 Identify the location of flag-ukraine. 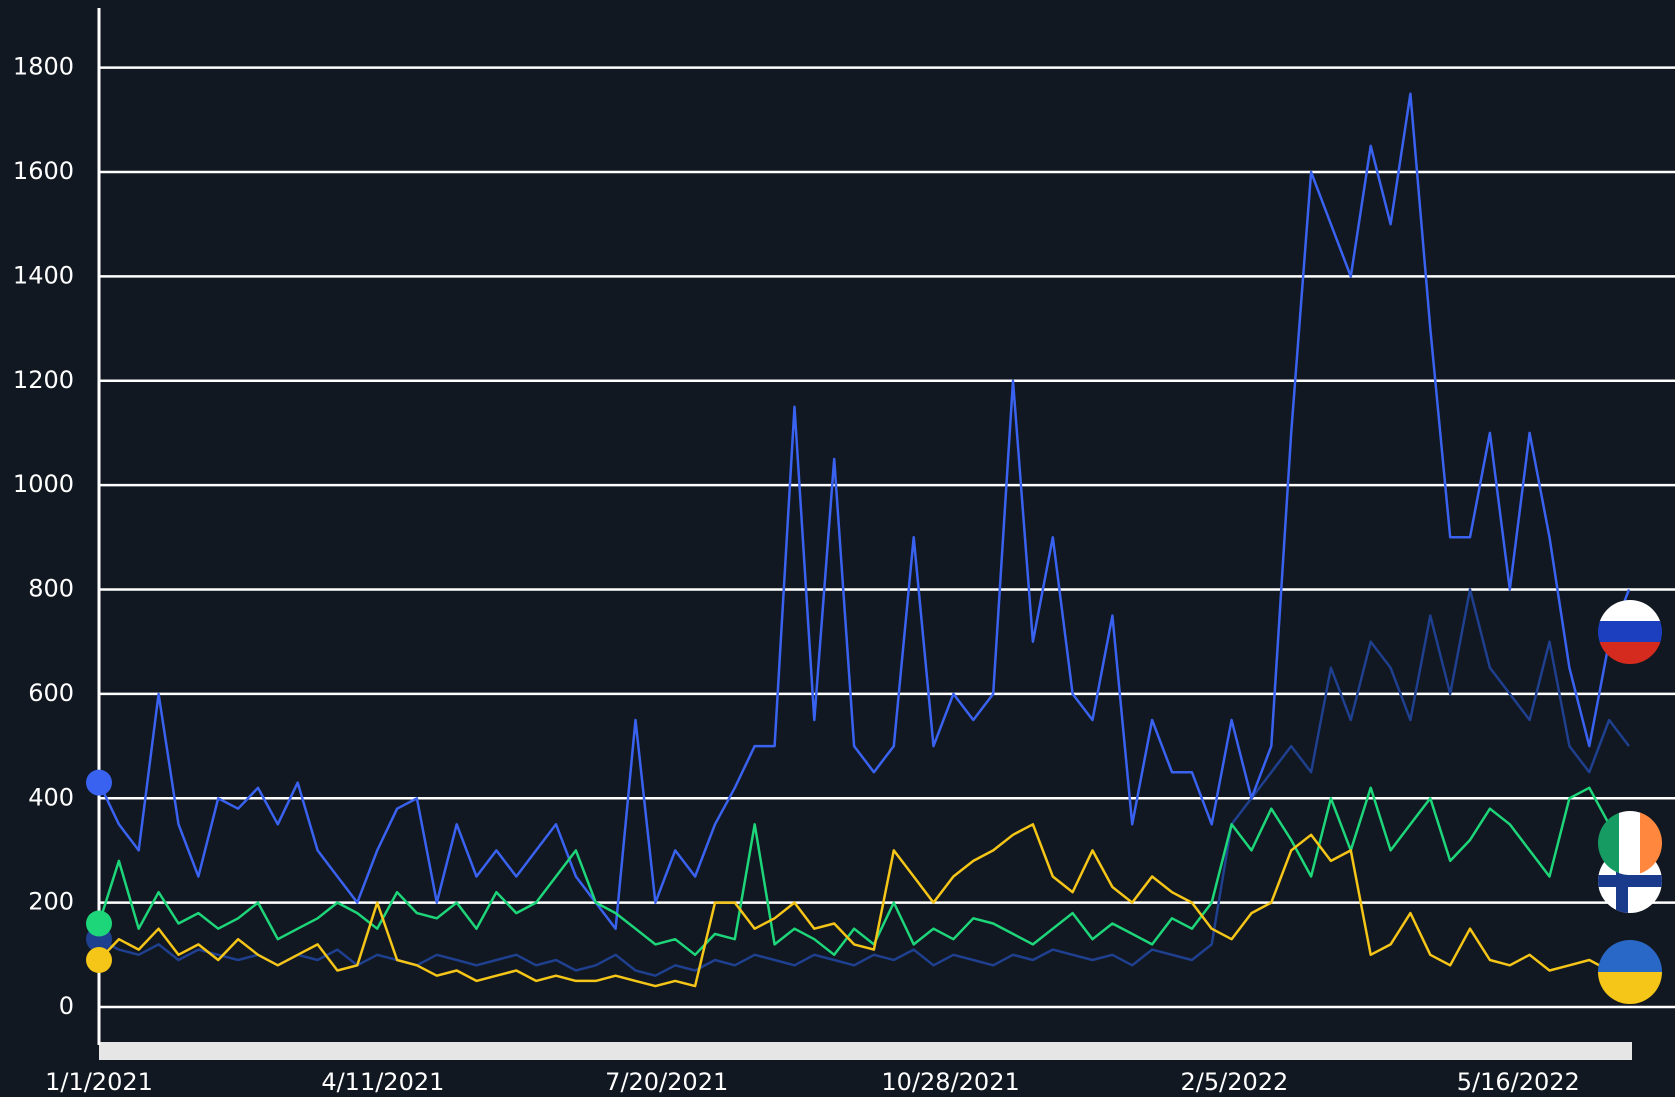
(1630, 972).